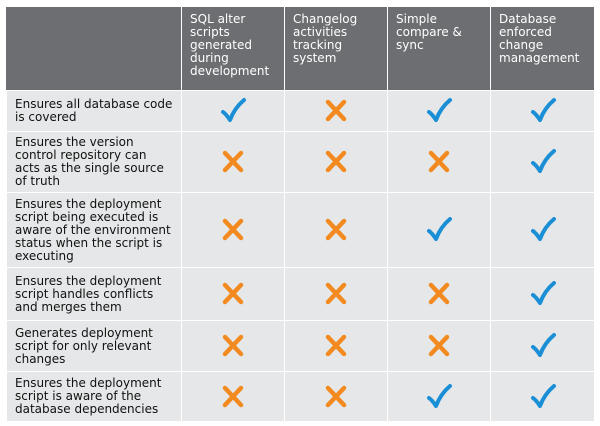 The height and width of the screenshot is (426, 600). What do you see at coordinates (336, 48) in the screenshot?
I see `column-header-changelog: Changelog activities tracking system` at bounding box center [336, 48].